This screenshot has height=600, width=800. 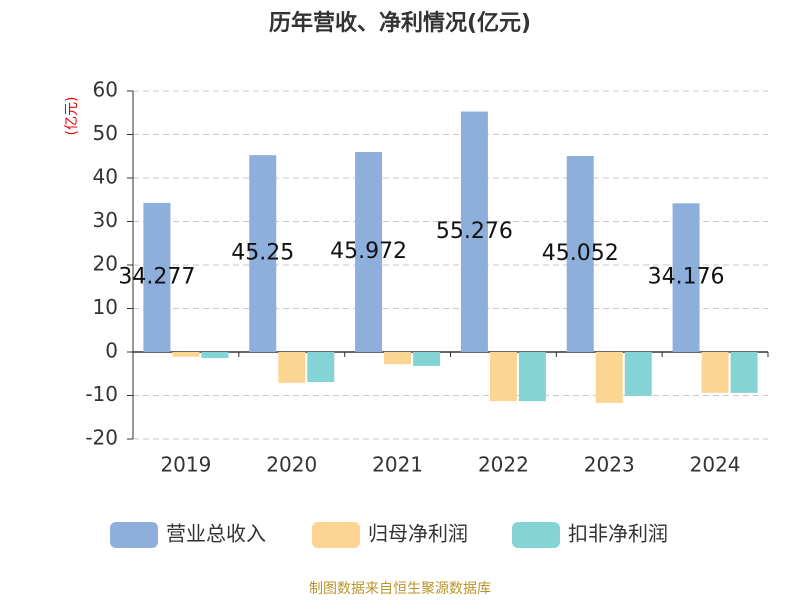 What do you see at coordinates (715, 465) in the screenshot?
I see `x-tick-label: 2024` at bounding box center [715, 465].